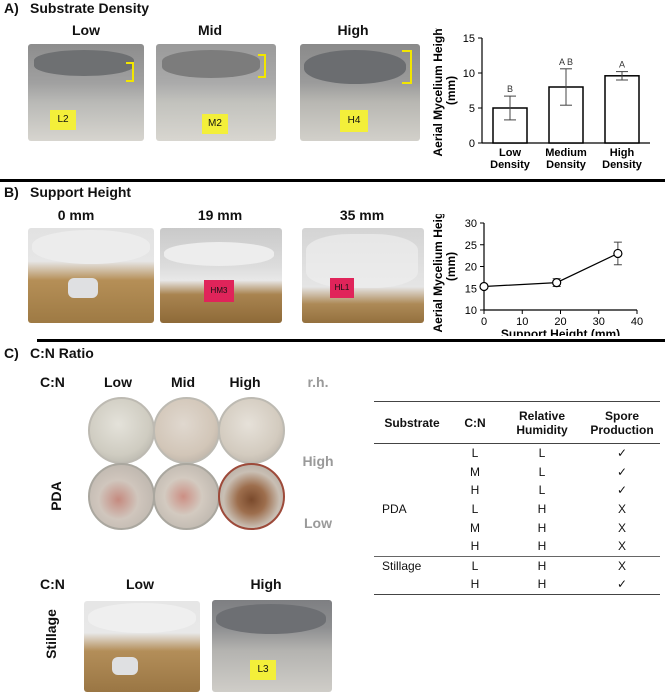 The image size is (669, 695). I want to click on photo-support-19mm: HM3, so click(221, 275).